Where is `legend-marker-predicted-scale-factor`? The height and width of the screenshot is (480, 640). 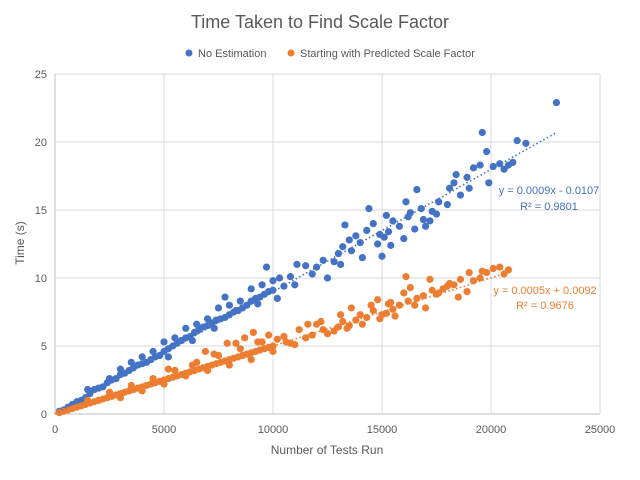
legend-marker-predicted-scale-factor is located at coordinates (291, 53).